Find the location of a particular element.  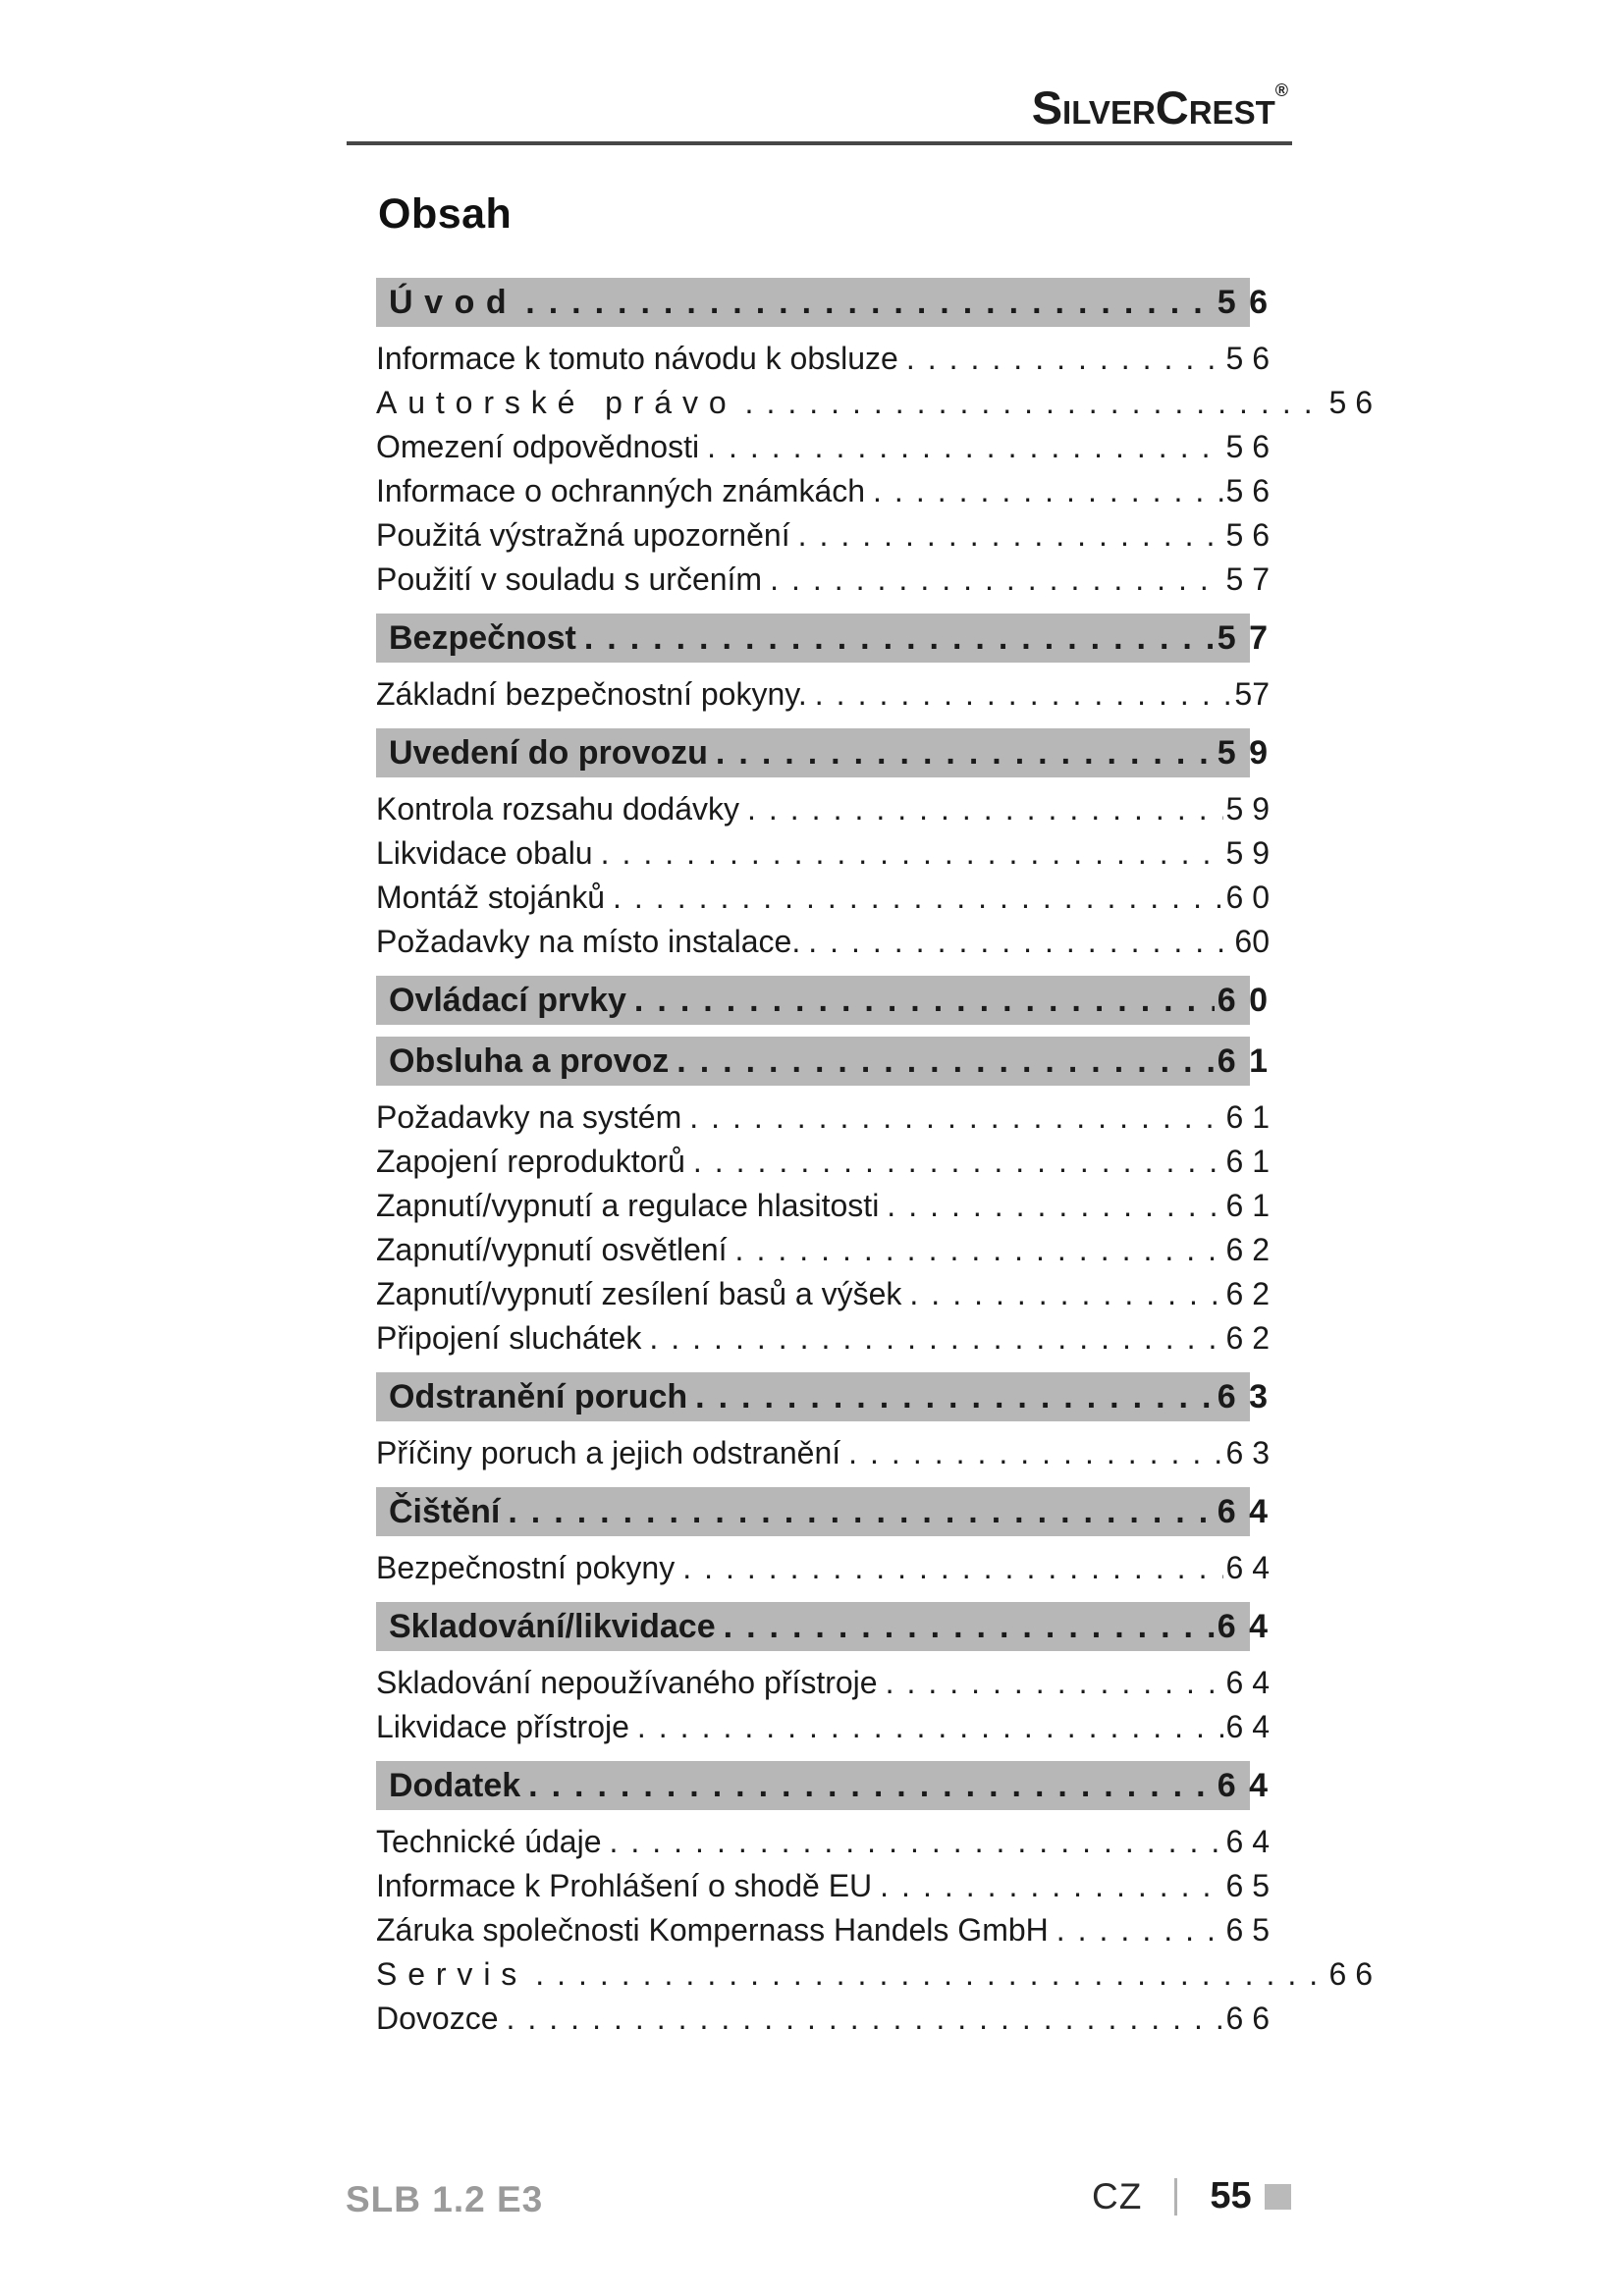

toc-label: Informace k Prohlášení o shodě EU is located at coordinates (624, 1885).